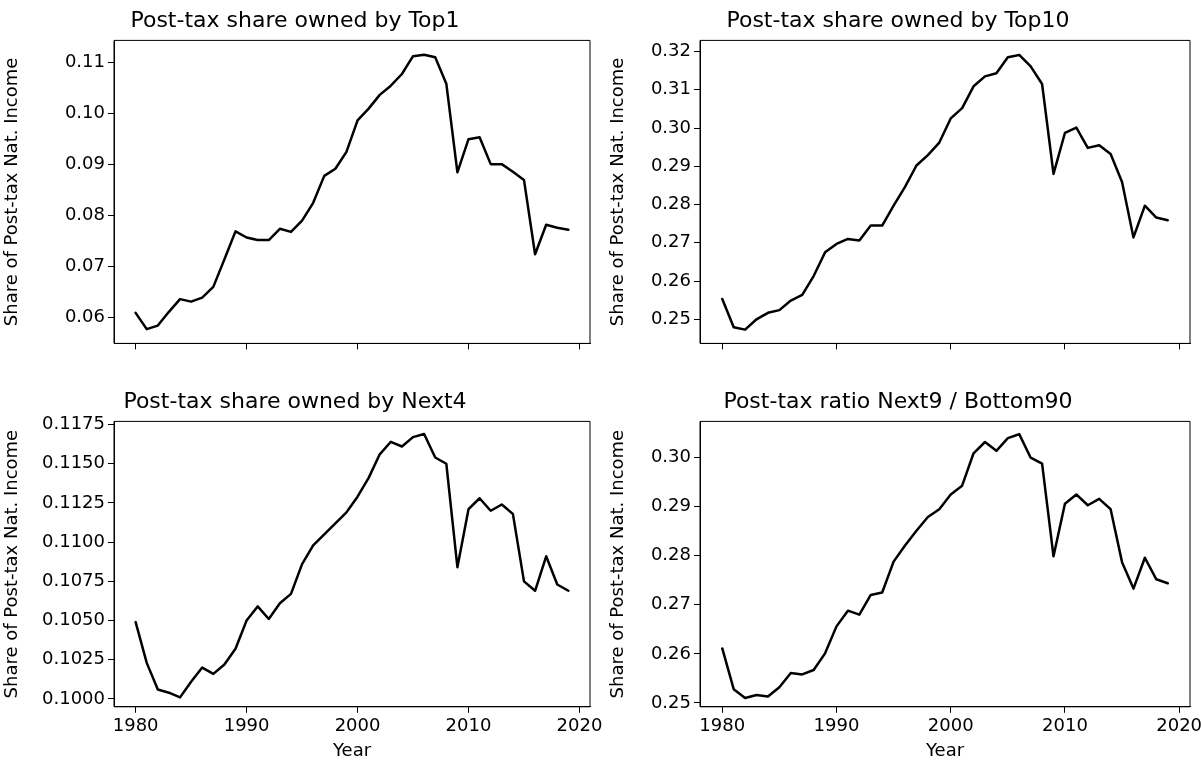  What do you see at coordinates (295, 400) in the screenshot?
I see `chart-title: Post-tax share owned by Next4` at bounding box center [295, 400].